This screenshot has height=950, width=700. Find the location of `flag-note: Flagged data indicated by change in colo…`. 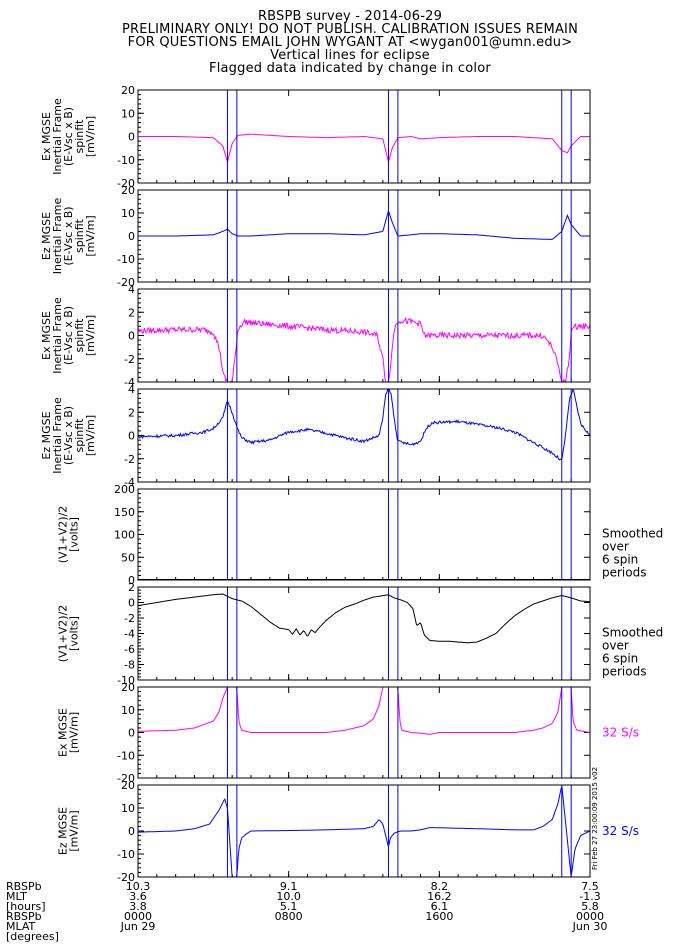

flag-note: Flagged data indicated by change in colo… is located at coordinates (350, 68).